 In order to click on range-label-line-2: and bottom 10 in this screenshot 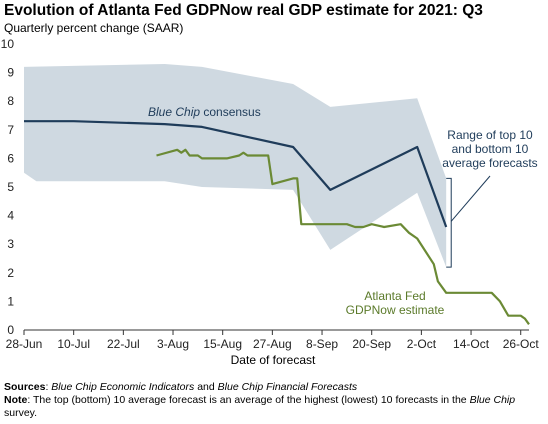, I will do `click(490, 149)`.